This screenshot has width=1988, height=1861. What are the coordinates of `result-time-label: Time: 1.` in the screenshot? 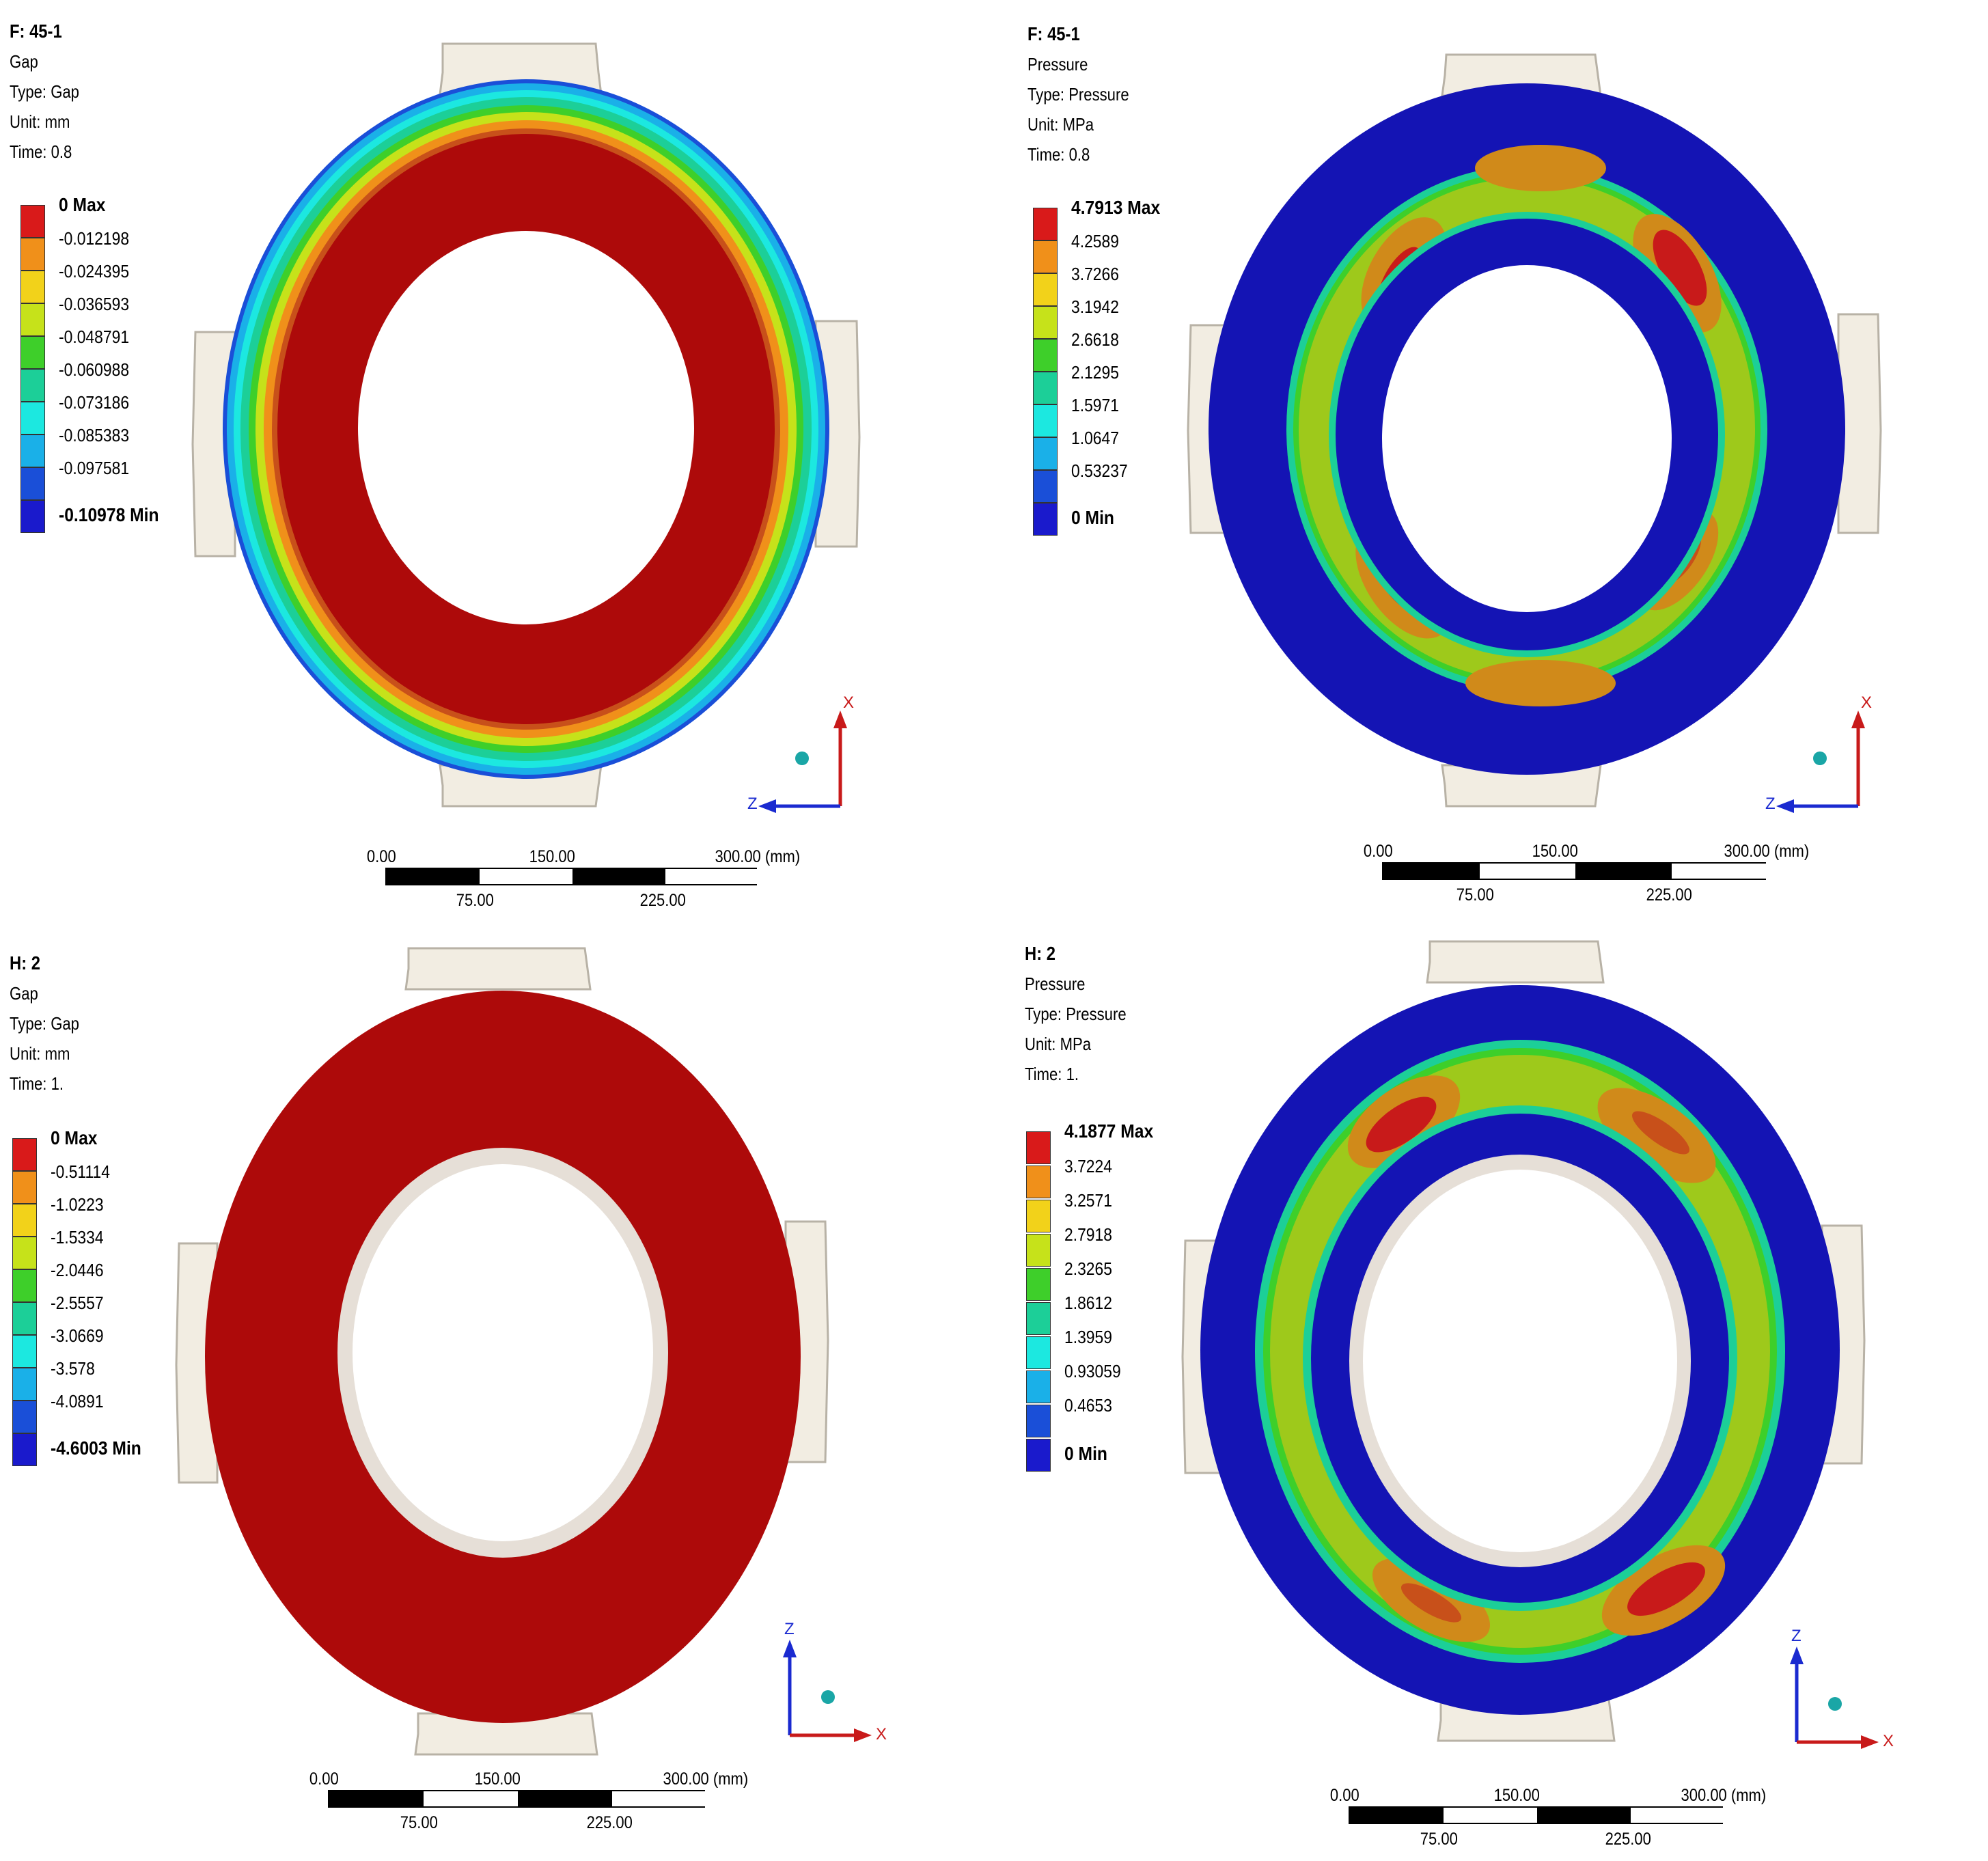 It's located at (37, 1083).